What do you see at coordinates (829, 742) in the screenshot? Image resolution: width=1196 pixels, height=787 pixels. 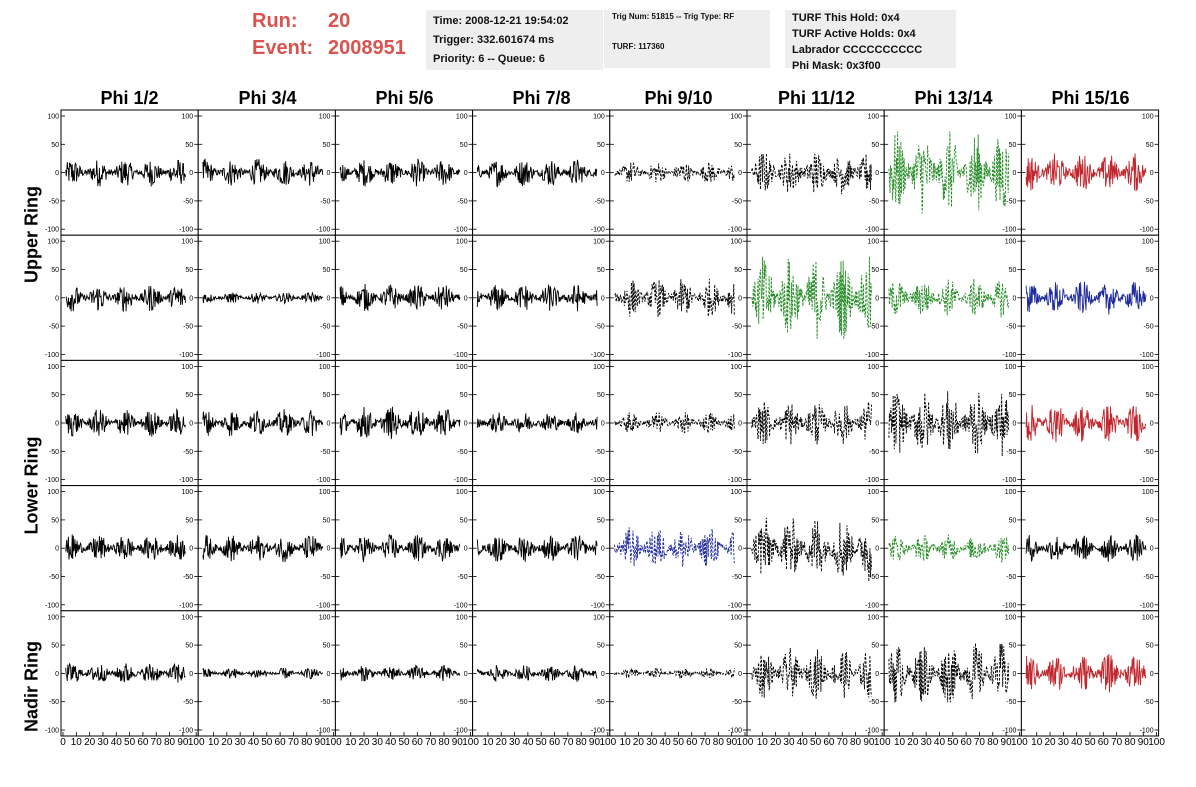 I see `x-tick-label: 60` at bounding box center [829, 742].